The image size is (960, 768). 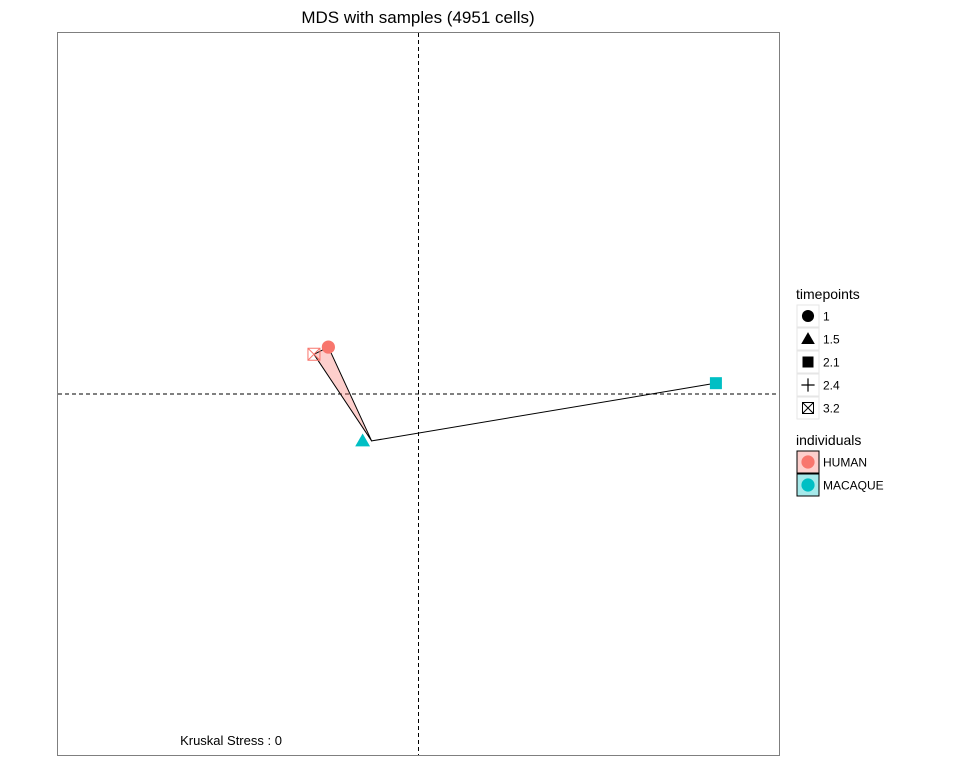 What do you see at coordinates (417, 17) in the screenshot?
I see `chart-title: MDS with samples (4951 cells)` at bounding box center [417, 17].